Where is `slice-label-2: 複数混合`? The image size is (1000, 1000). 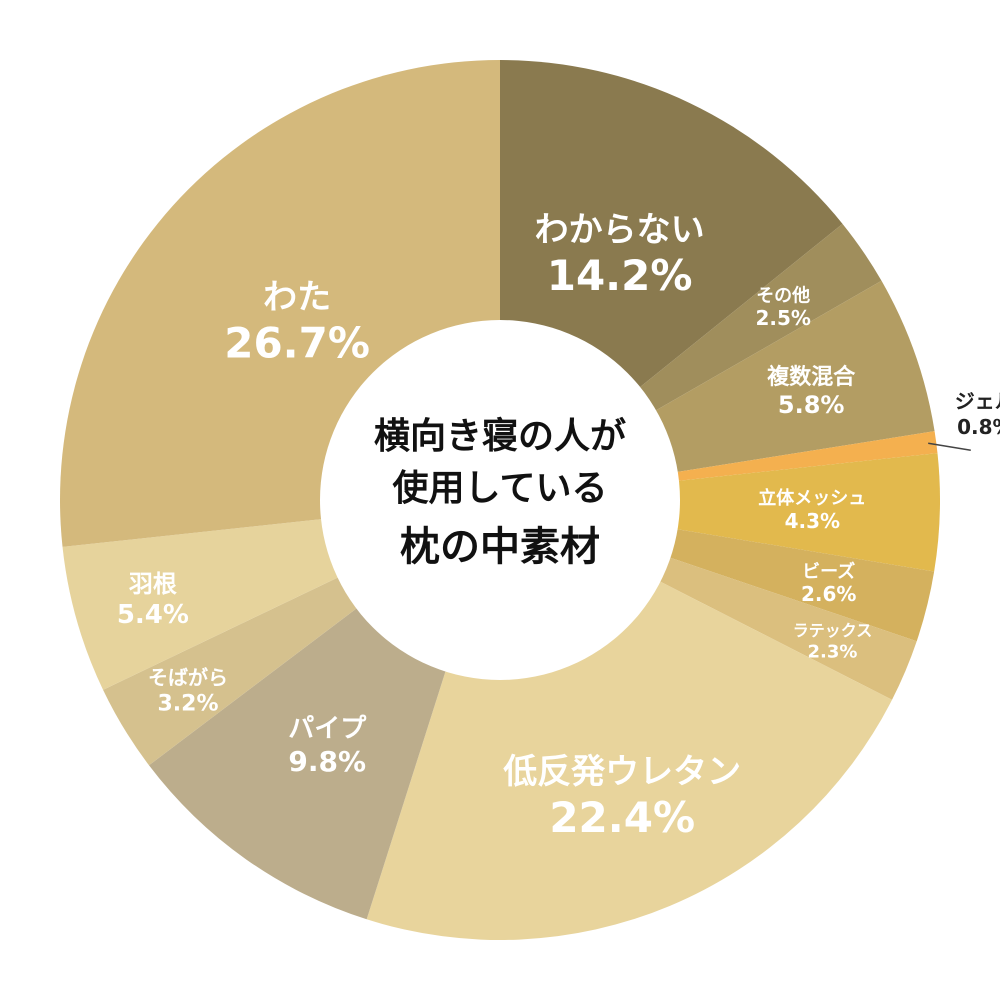
slice-label-2: 複数混合 is located at coordinates (811, 377).